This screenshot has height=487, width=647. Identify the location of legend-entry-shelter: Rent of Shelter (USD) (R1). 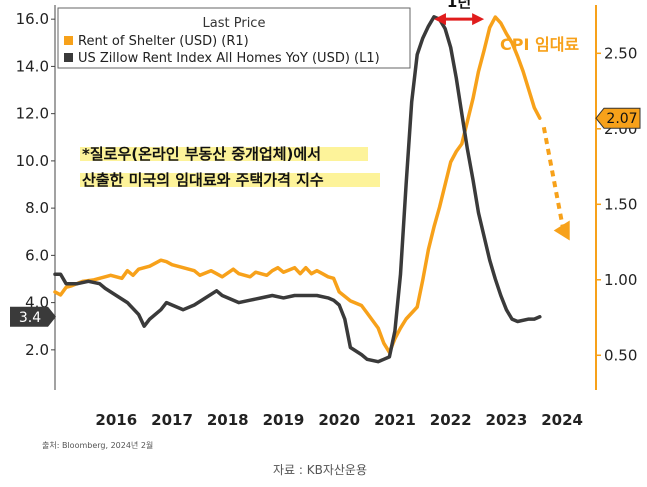
(163, 41).